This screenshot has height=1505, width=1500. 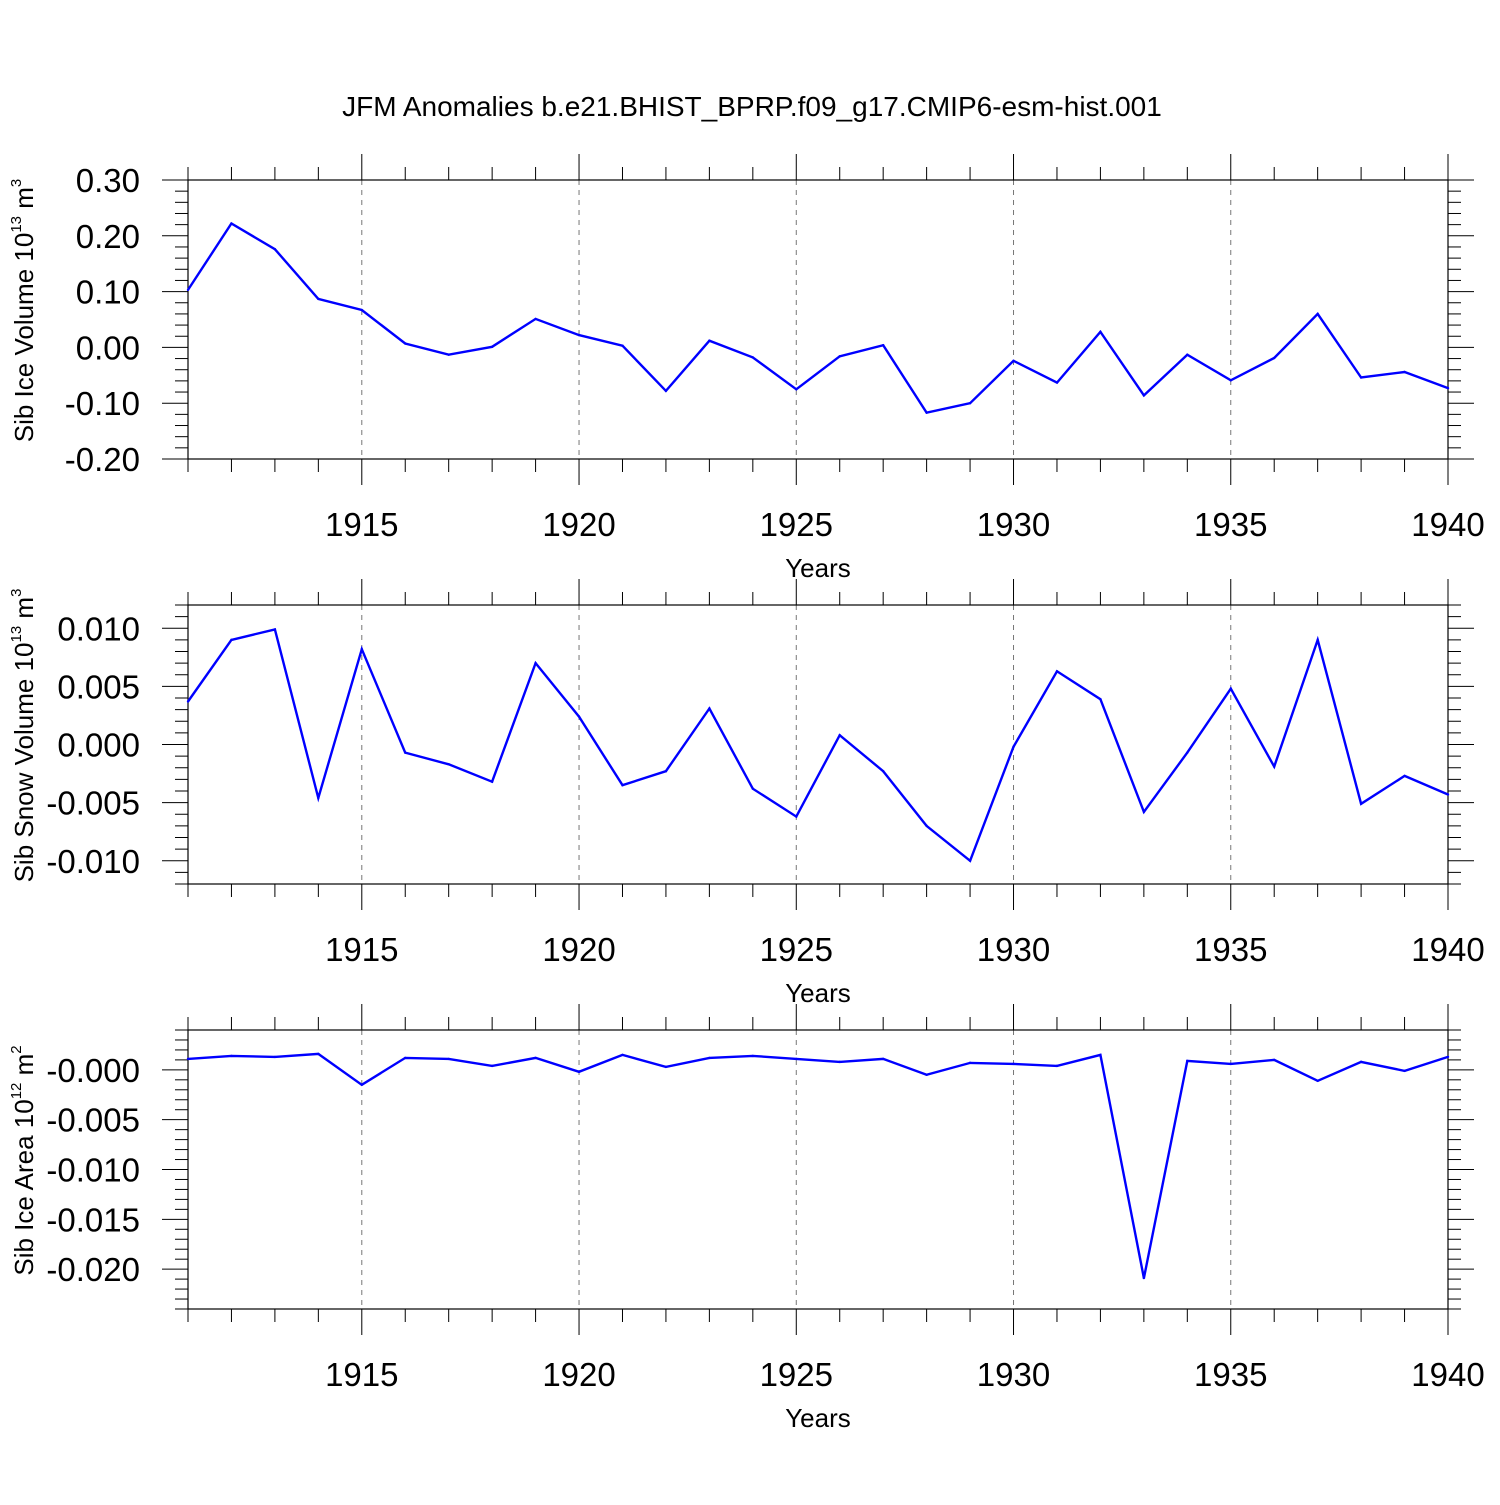 I want to click on y-axis-title: Sib Ice Volume 1013 m3, so click(x=23, y=311).